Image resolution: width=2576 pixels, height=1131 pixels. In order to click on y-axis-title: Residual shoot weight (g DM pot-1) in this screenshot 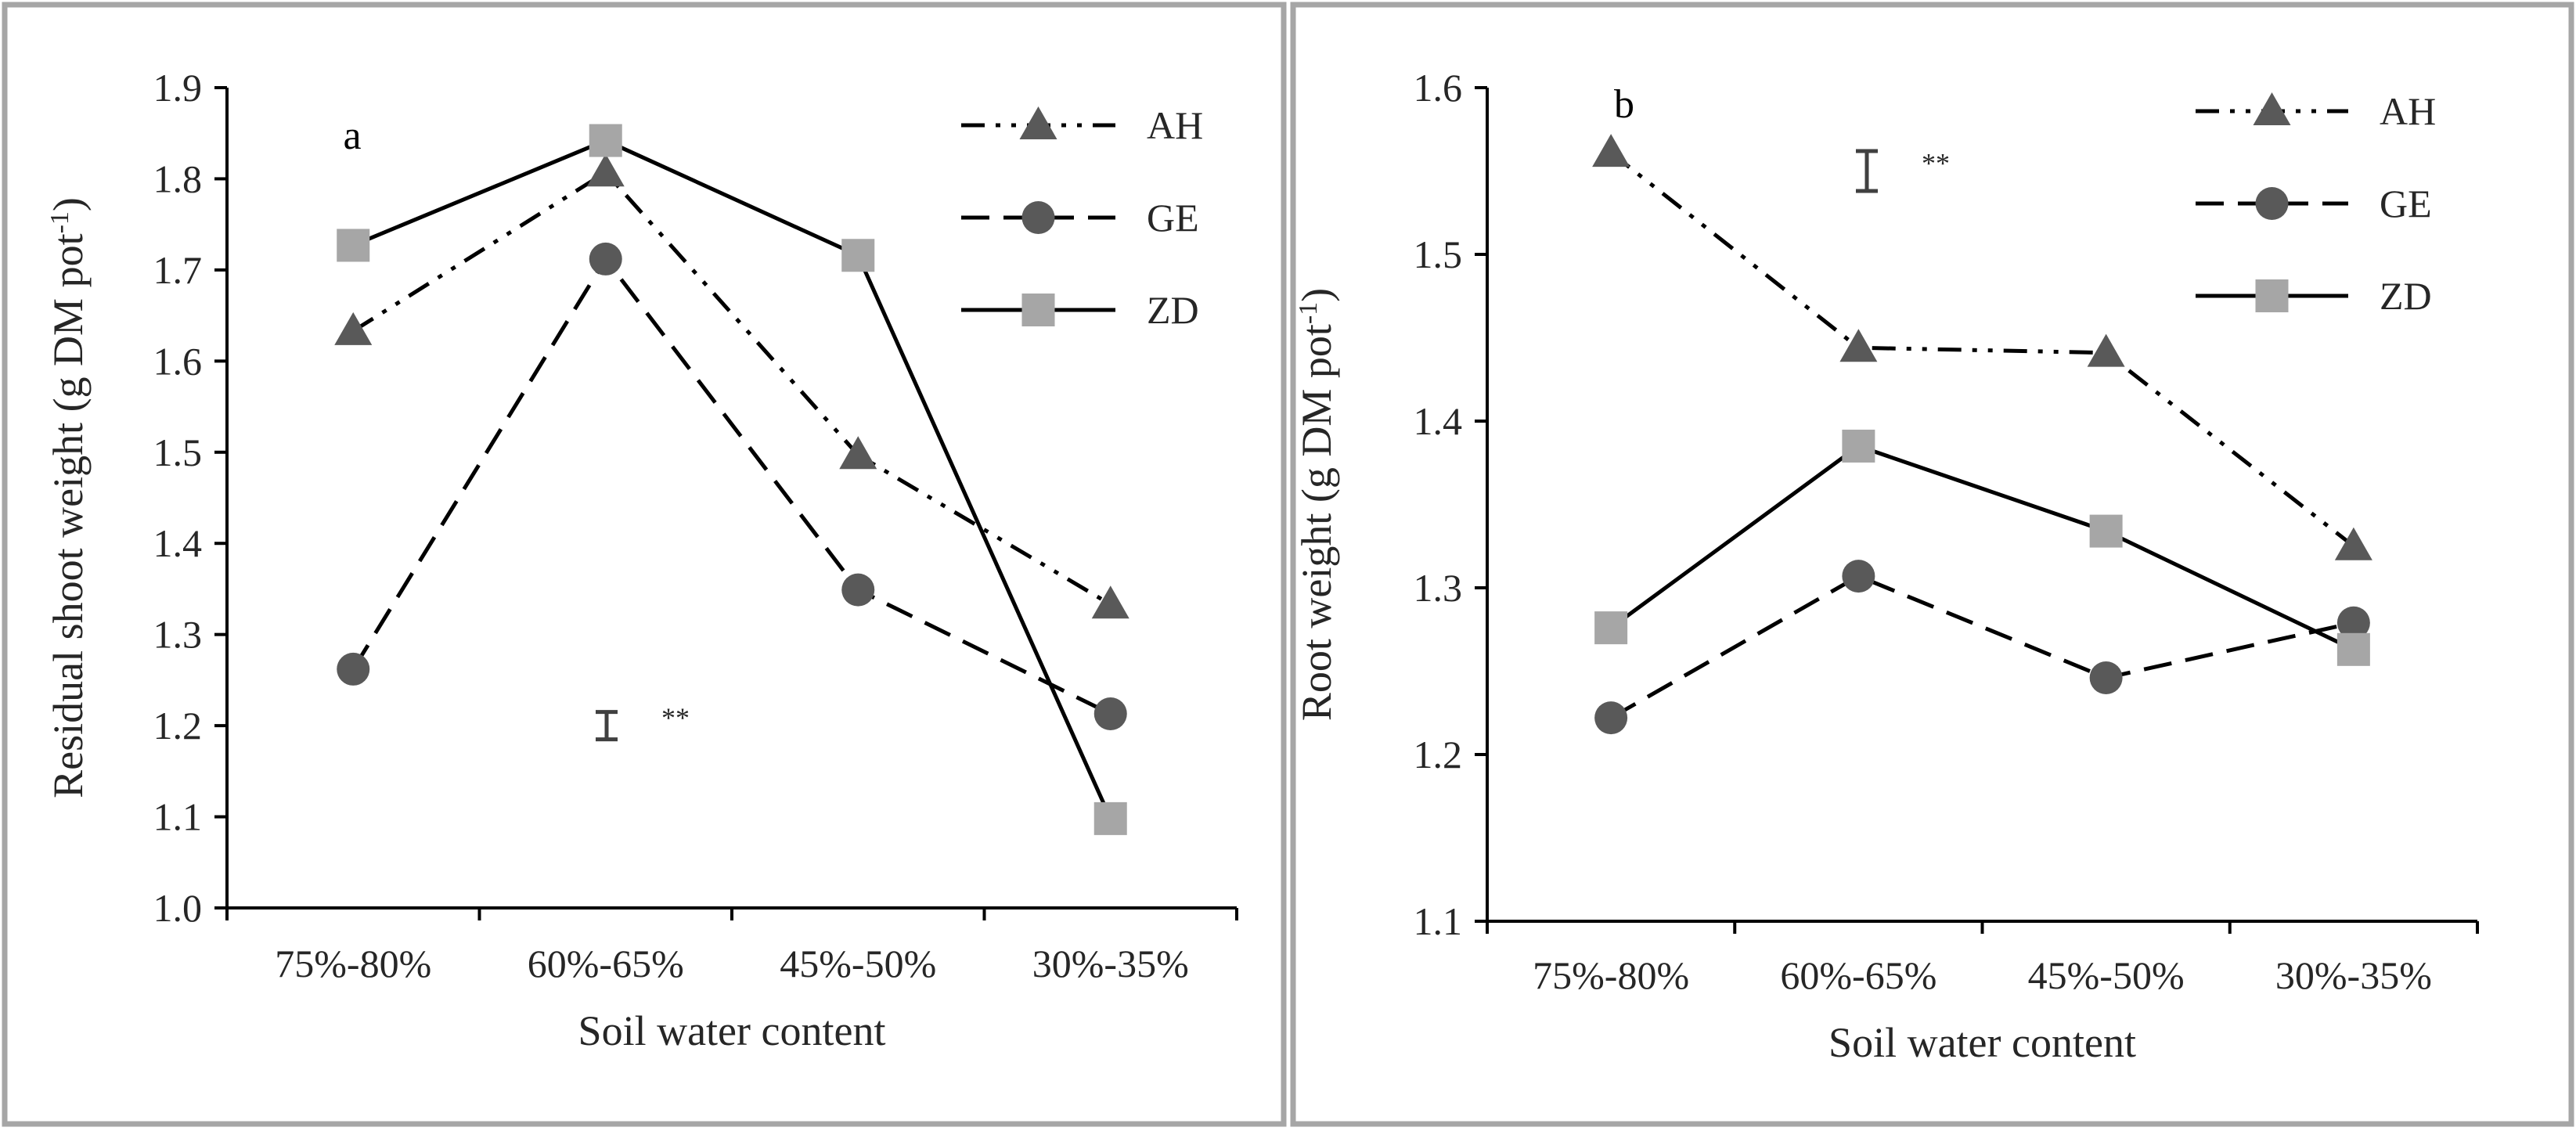, I will do `click(68, 497)`.